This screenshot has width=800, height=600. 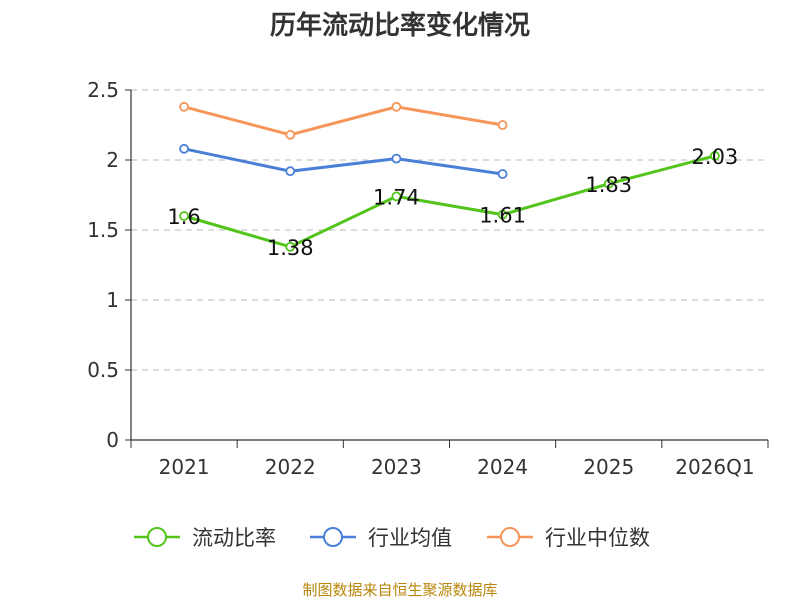 I want to click on legend-item: 行业中位数, so click(x=568, y=538).